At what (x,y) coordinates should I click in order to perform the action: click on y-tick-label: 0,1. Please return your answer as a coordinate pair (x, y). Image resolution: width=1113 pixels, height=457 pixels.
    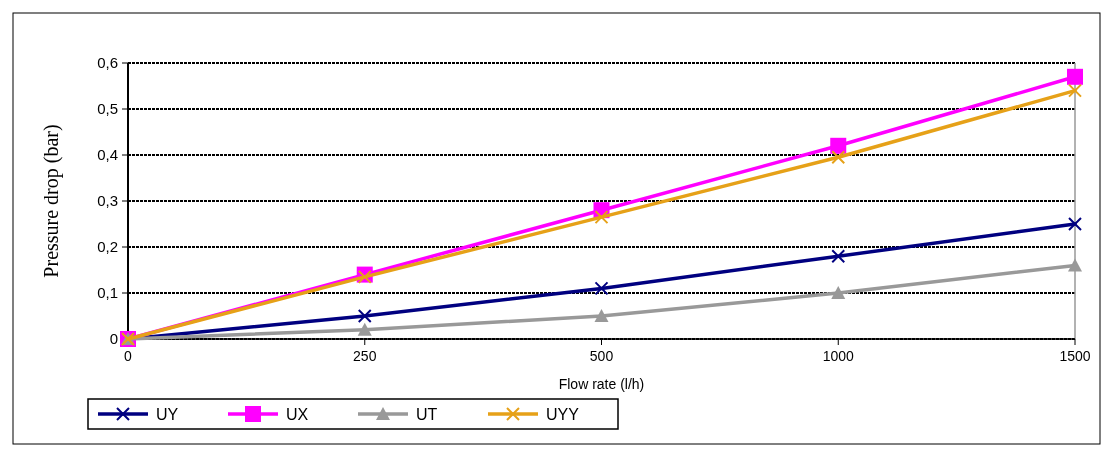
    Looking at the image, I should click on (107, 293).